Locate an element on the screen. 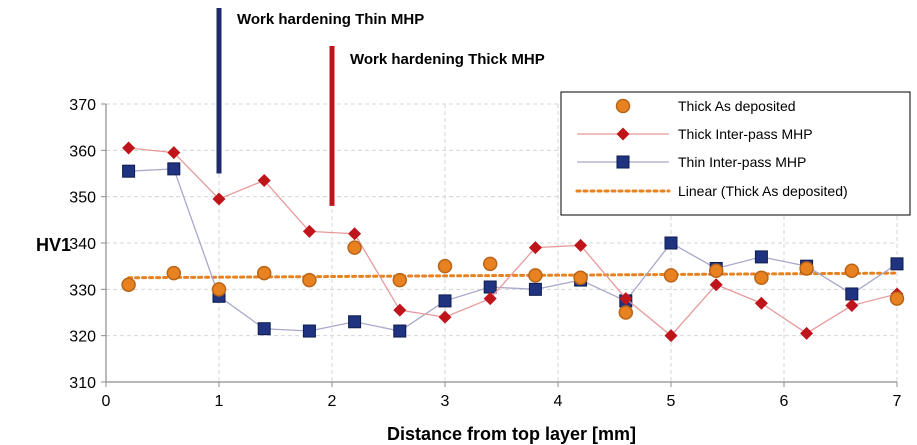  y-axis-label: HV1 is located at coordinates (53, 245).